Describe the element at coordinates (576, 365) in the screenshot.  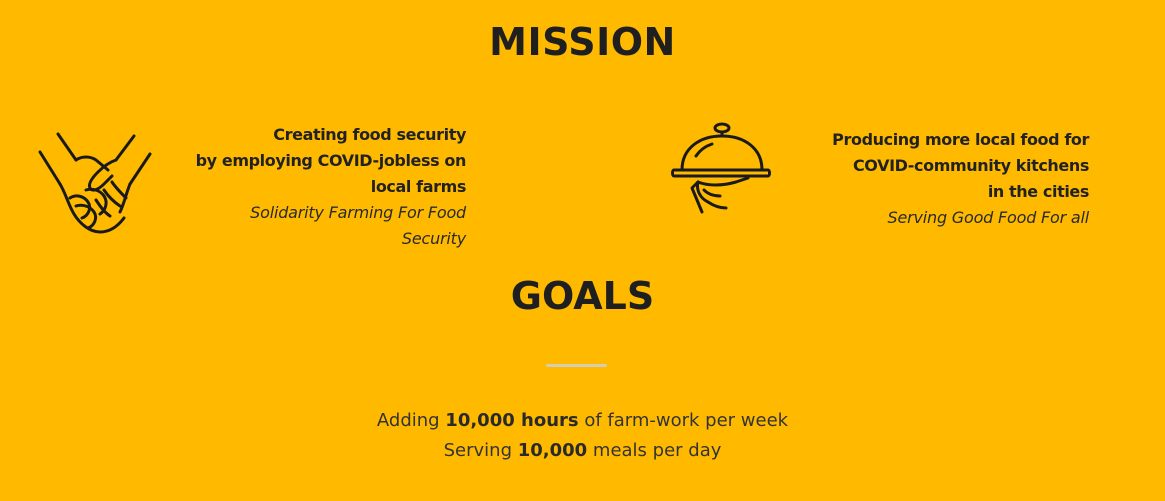
I see `goals-divider` at that location.